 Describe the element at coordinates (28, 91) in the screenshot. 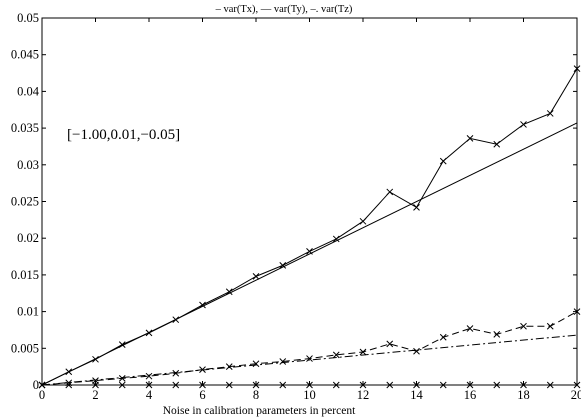

I see `y-tick-label: 0.04` at that location.